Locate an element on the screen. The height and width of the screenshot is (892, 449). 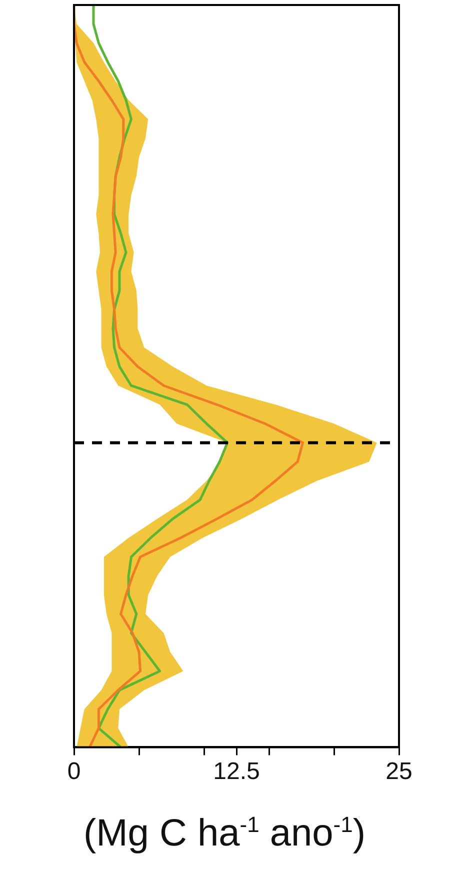
x-tick-label: 25 is located at coordinates (399, 772).